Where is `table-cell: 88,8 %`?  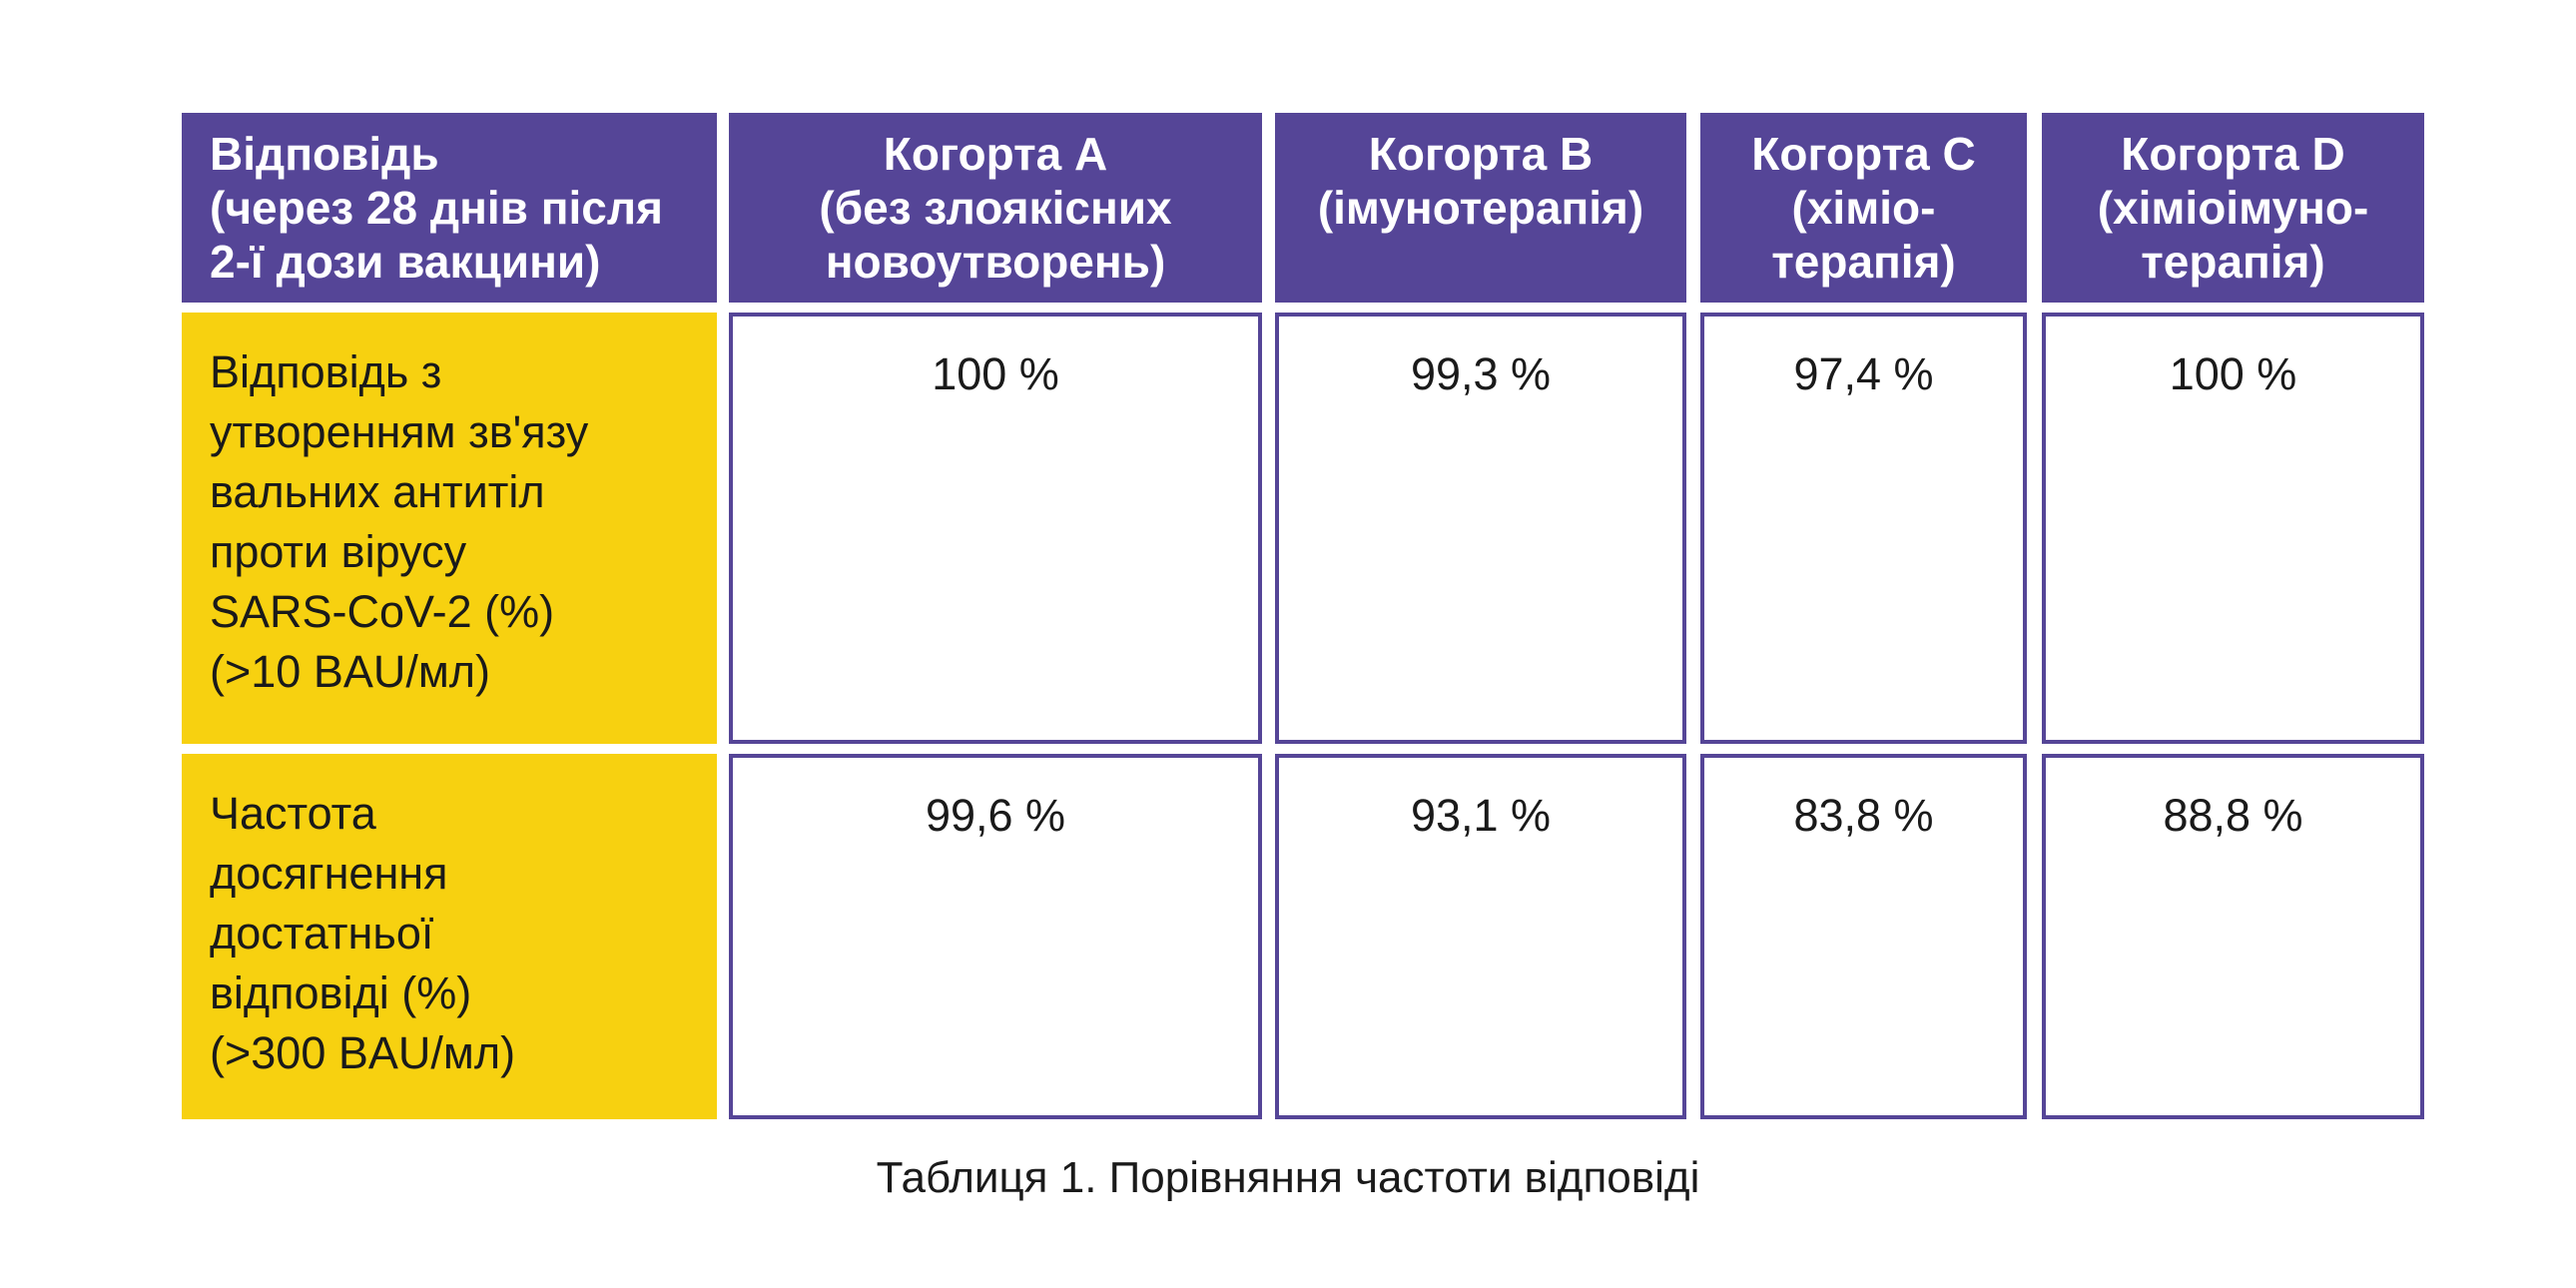
table-cell: 88,8 % is located at coordinates (2233, 936).